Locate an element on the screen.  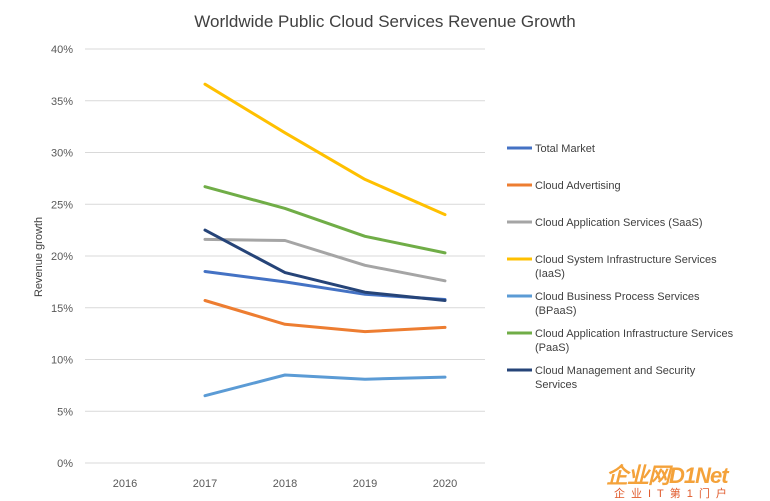
legend-label: Cloud Management and Security Services is located at coordinates (615, 378).